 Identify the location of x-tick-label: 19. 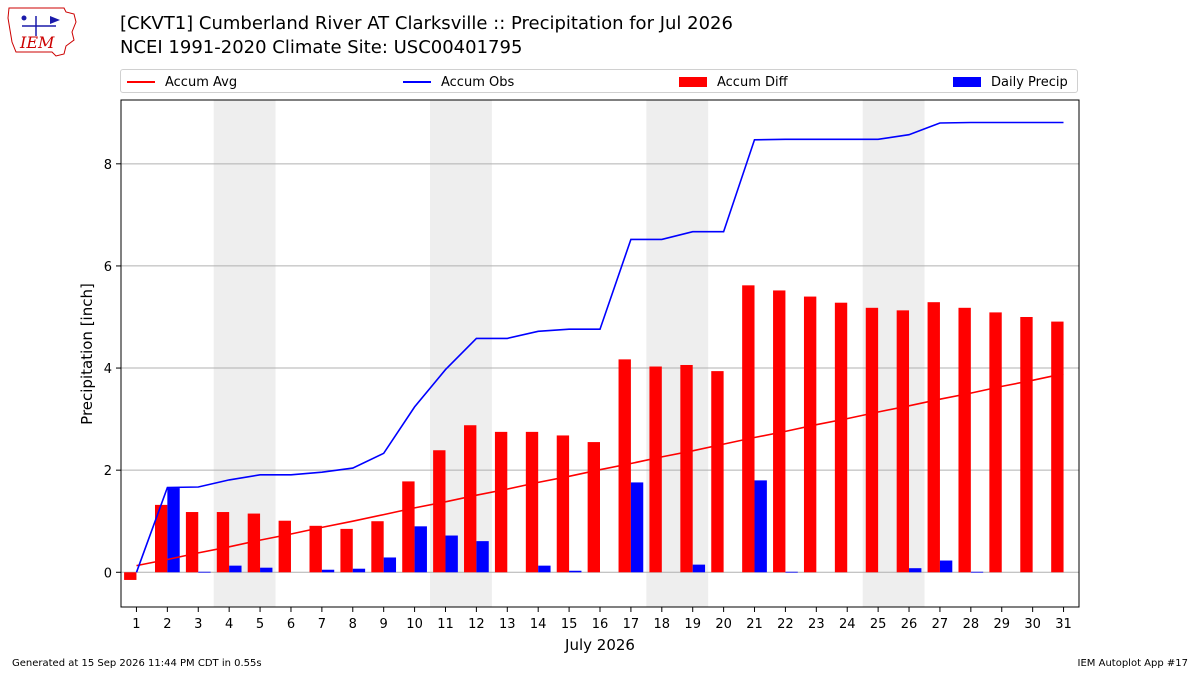
(692, 624).